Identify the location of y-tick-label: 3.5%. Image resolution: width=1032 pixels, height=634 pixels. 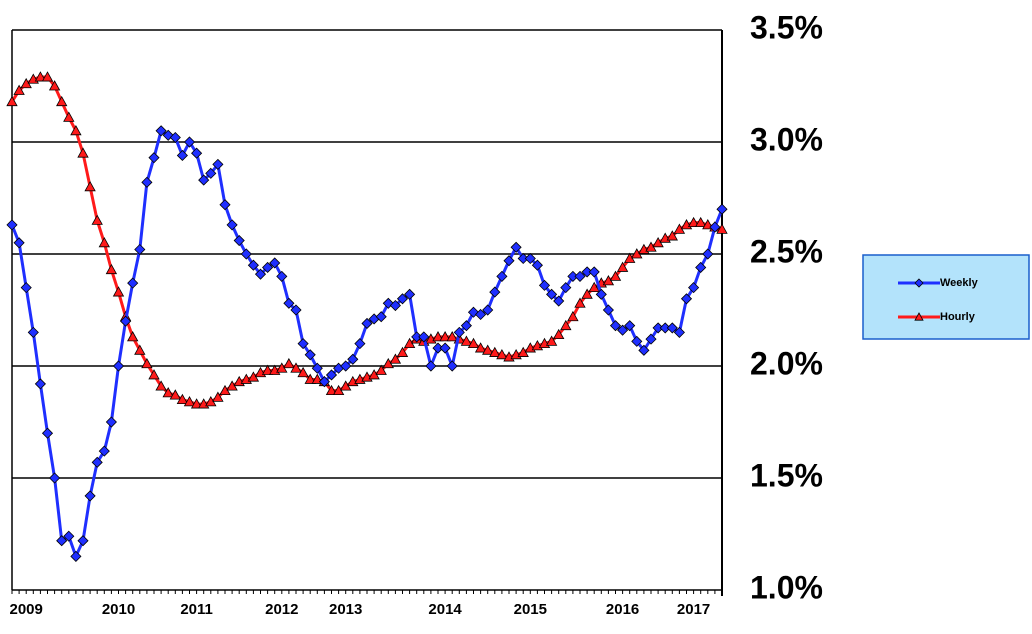
(786, 27).